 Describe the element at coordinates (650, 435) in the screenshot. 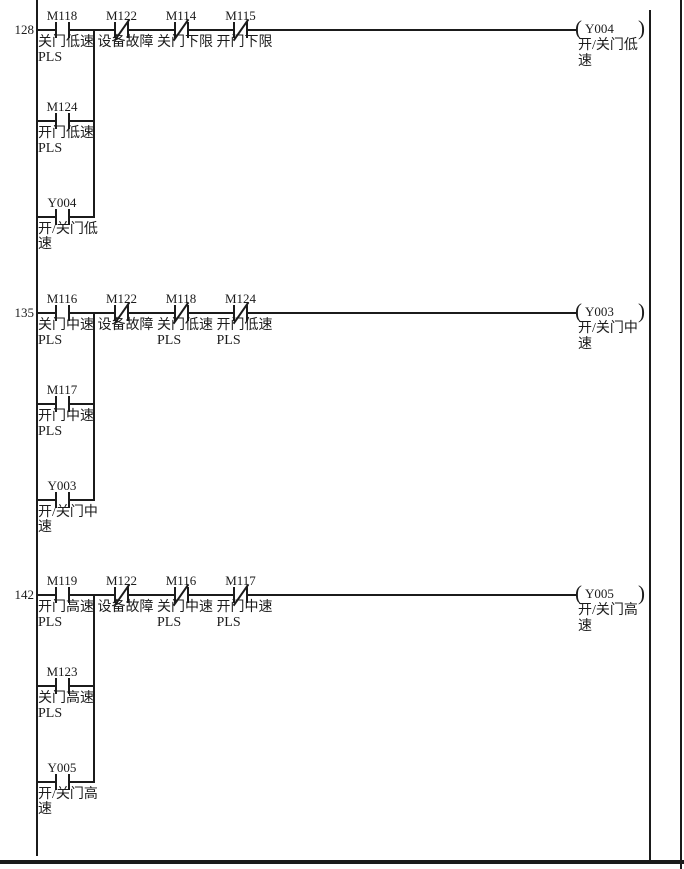

I see `right-power-rail` at that location.